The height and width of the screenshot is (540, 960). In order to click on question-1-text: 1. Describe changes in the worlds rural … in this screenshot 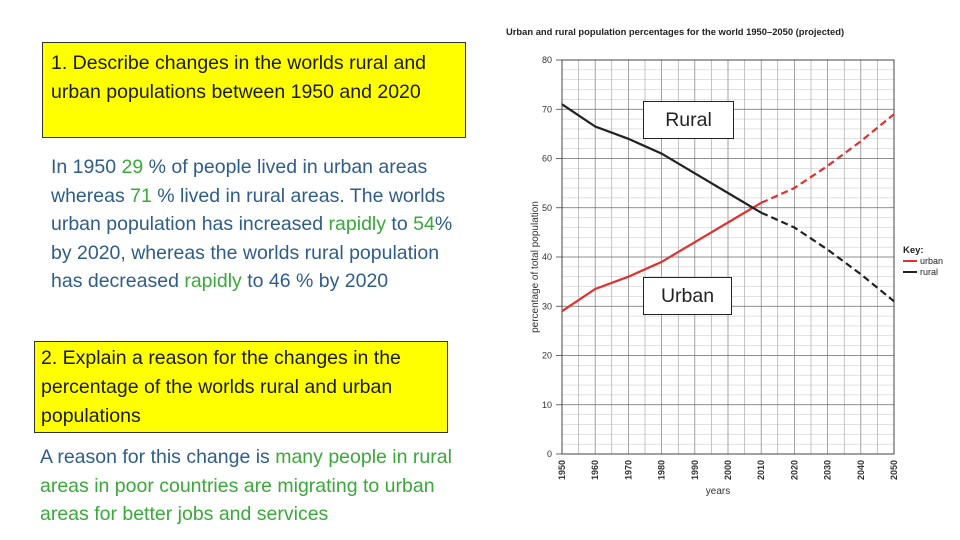, I will do `click(239, 77)`.